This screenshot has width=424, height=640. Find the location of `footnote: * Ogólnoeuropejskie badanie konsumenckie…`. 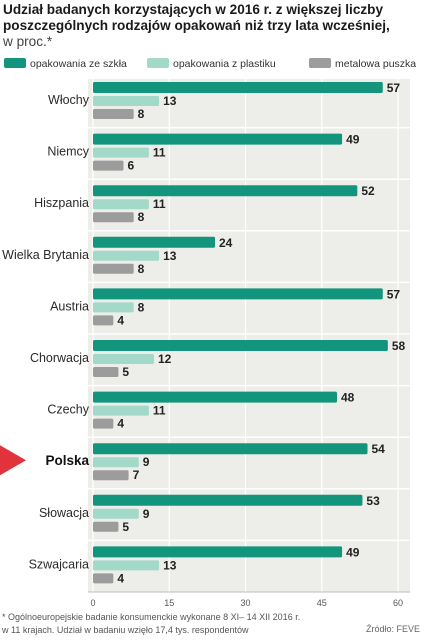

footnote: * Ogólnoeuropejskie badanie konsumenckie… is located at coordinates (172, 624).